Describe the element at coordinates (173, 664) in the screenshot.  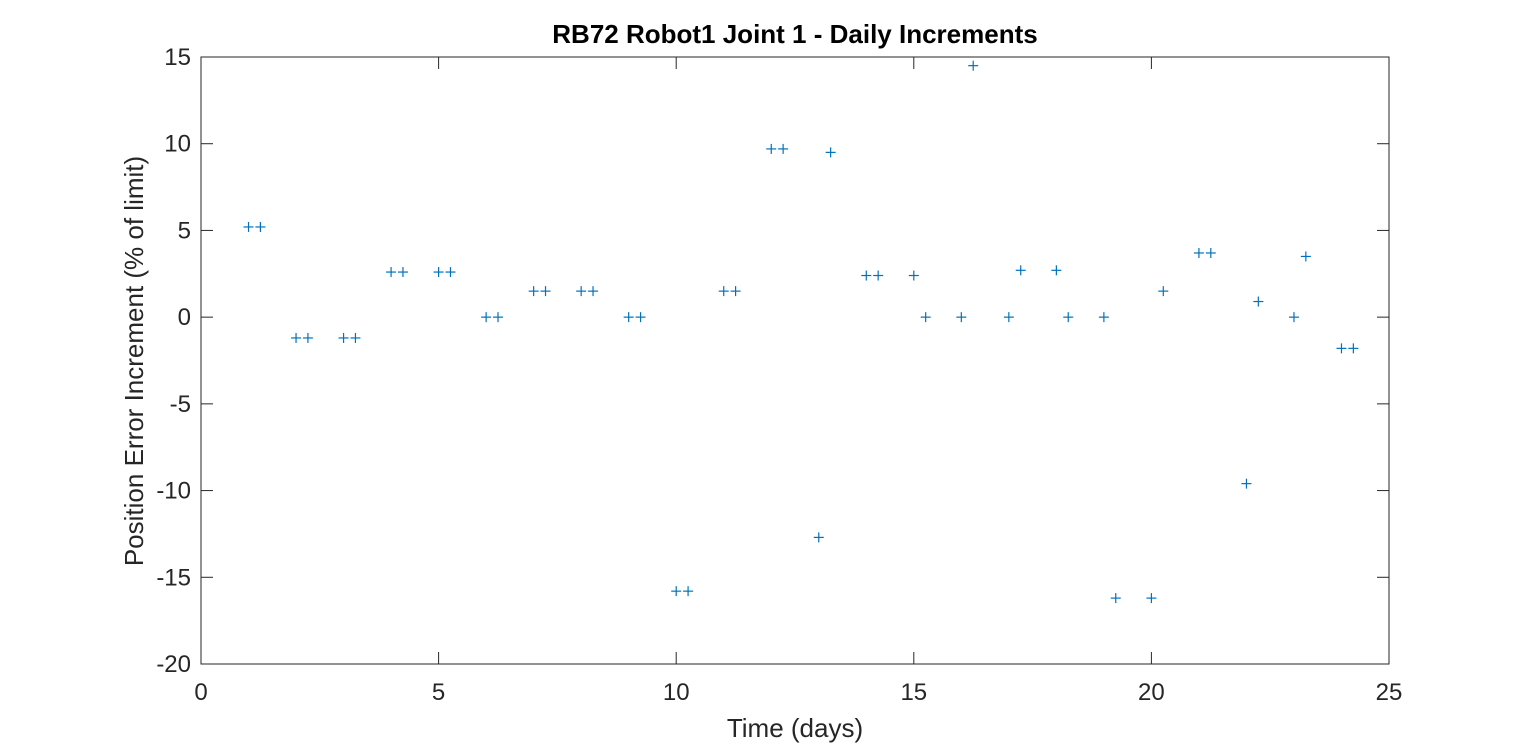
I see `y-tick-label: -20` at that location.